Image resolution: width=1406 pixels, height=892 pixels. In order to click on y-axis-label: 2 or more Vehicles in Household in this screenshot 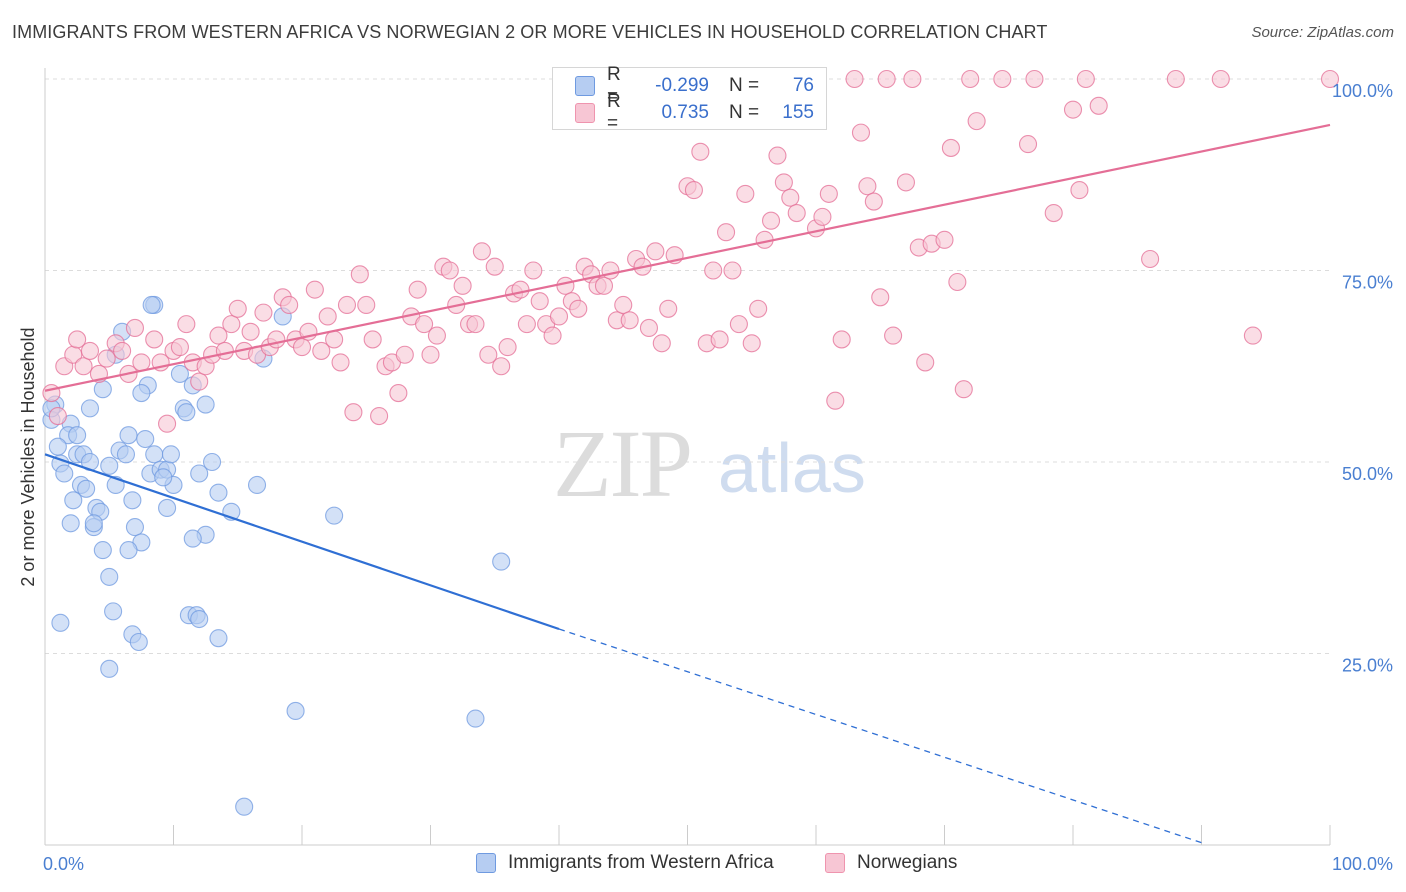, I will do `click(28, 456)`.